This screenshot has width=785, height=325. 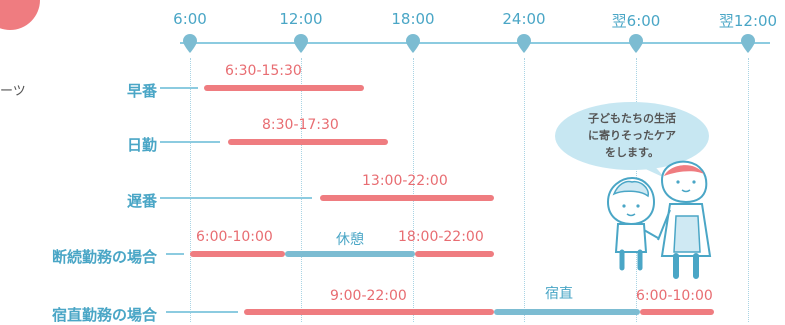 What do you see at coordinates (636, 21) in the screenshot?
I see `time-tick-label: 翌6:00` at bounding box center [636, 21].